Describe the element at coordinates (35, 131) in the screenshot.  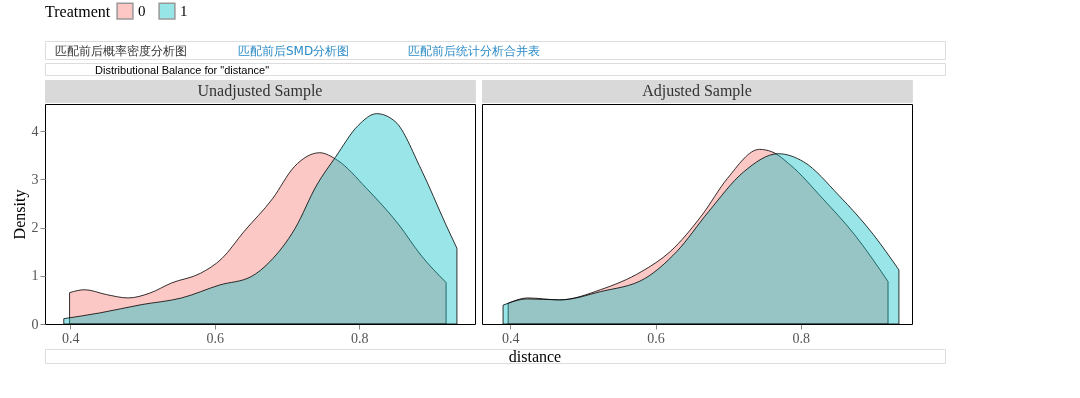
I see `y-tick-label: 4` at that location.